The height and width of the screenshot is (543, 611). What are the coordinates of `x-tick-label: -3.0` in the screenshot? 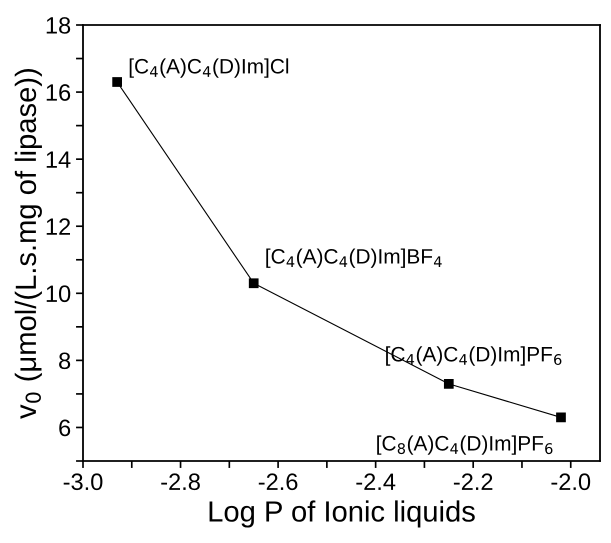 It's located at (83, 481).